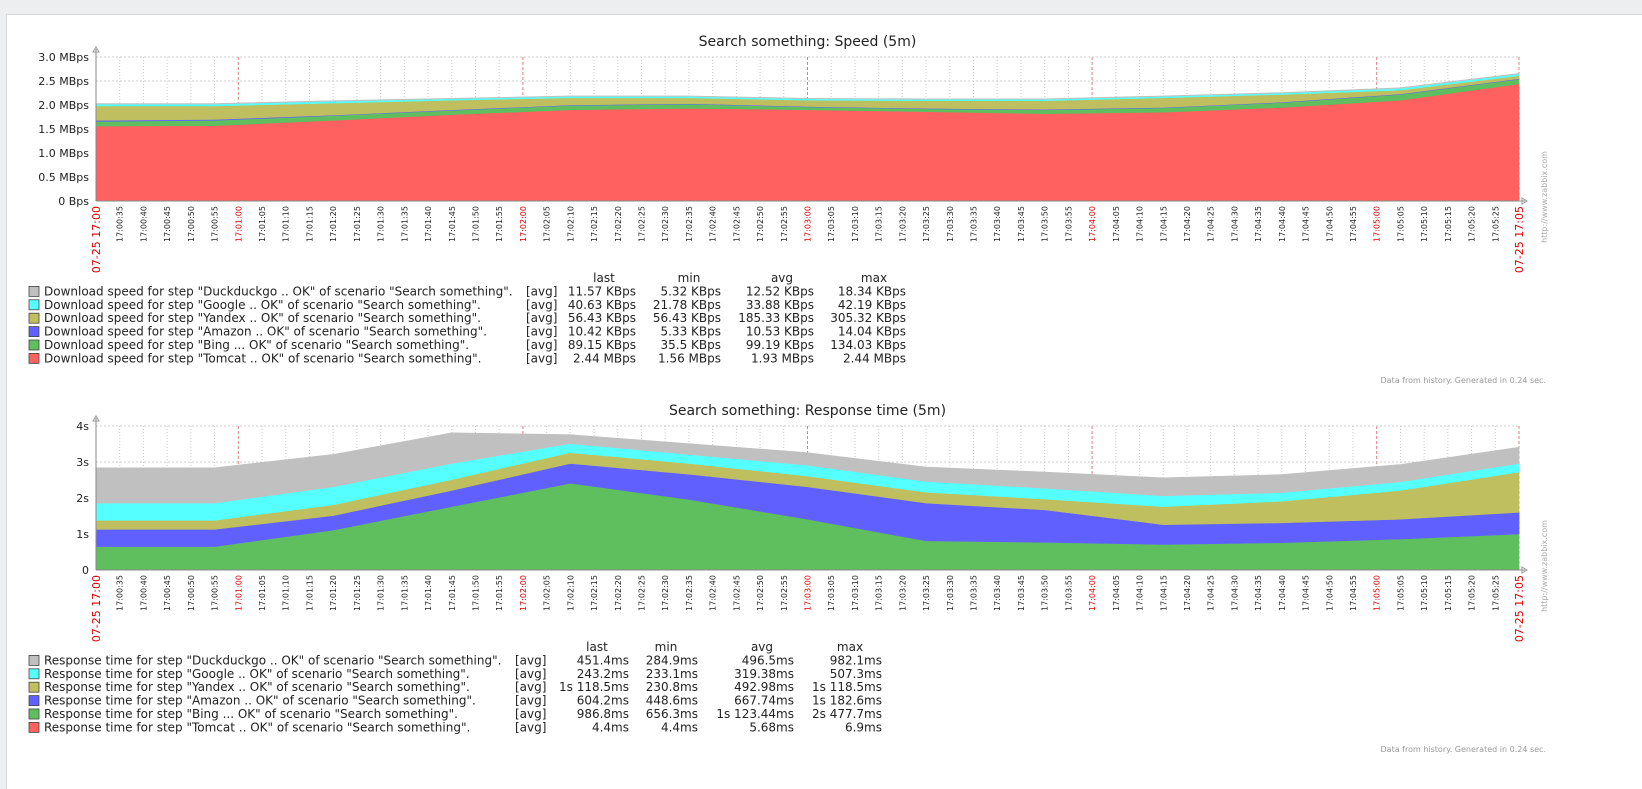 This screenshot has width=1642, height=789. I want to click on x-tick-label: 17:02:00, so click(523, 224).